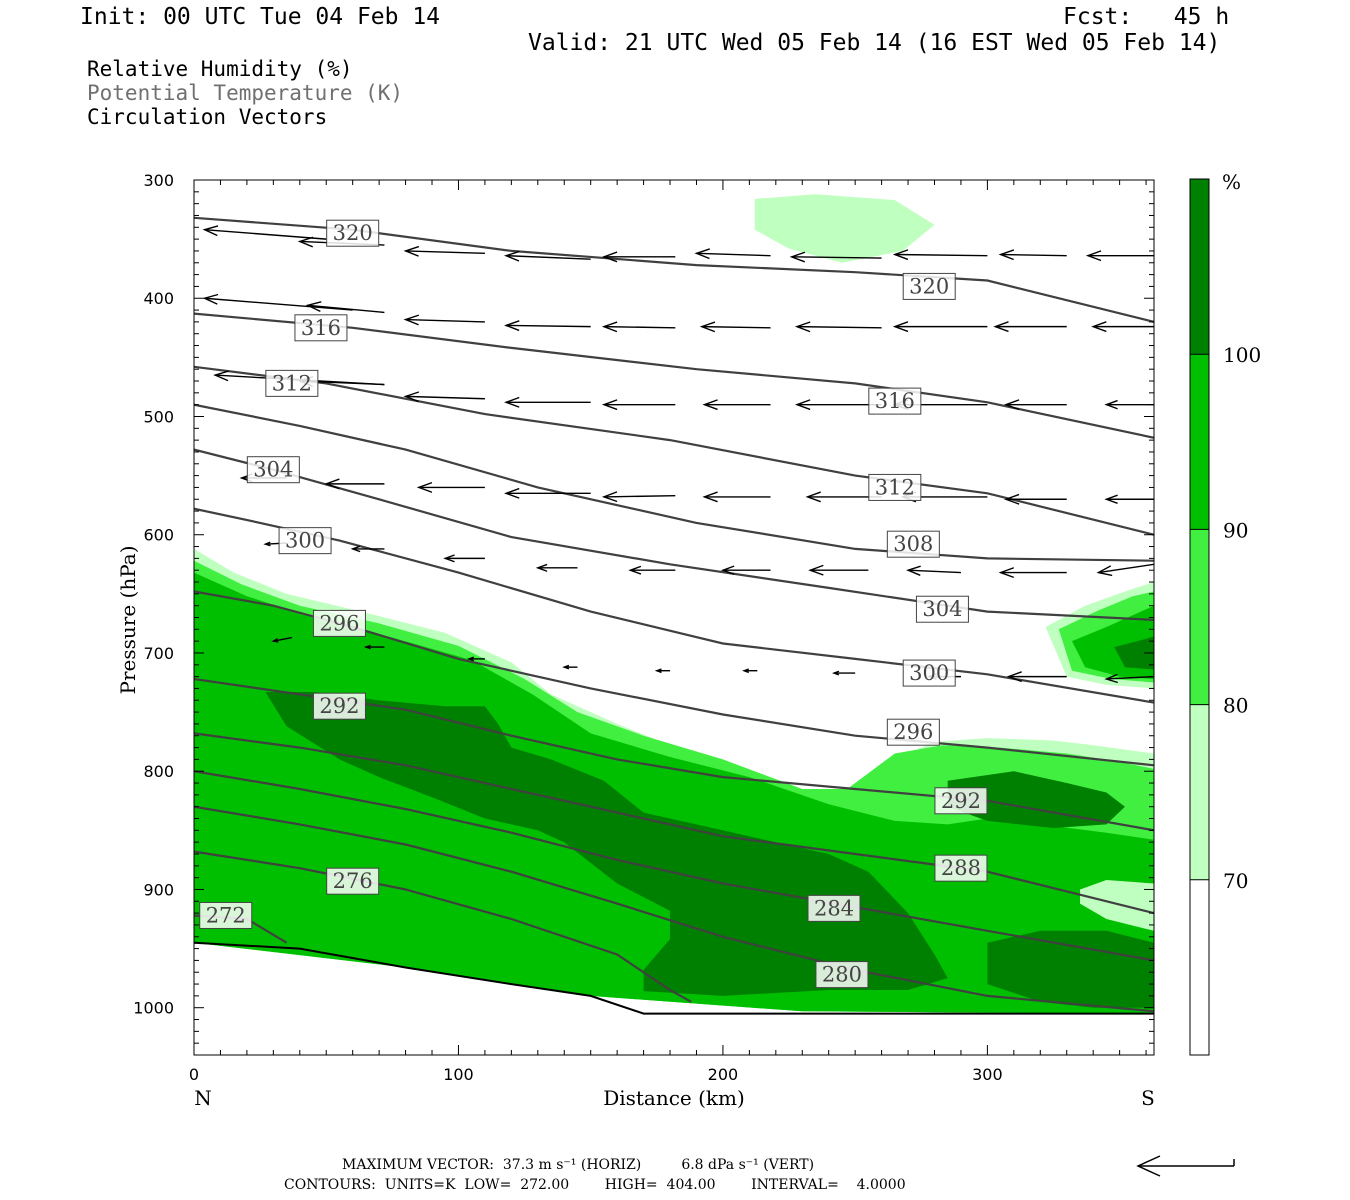 The image size is (1350, 1200). What do you see at coordinates (1148, 1098) in the screenshot?
I see `south-label: S` at bounding box center [1148, 1098].